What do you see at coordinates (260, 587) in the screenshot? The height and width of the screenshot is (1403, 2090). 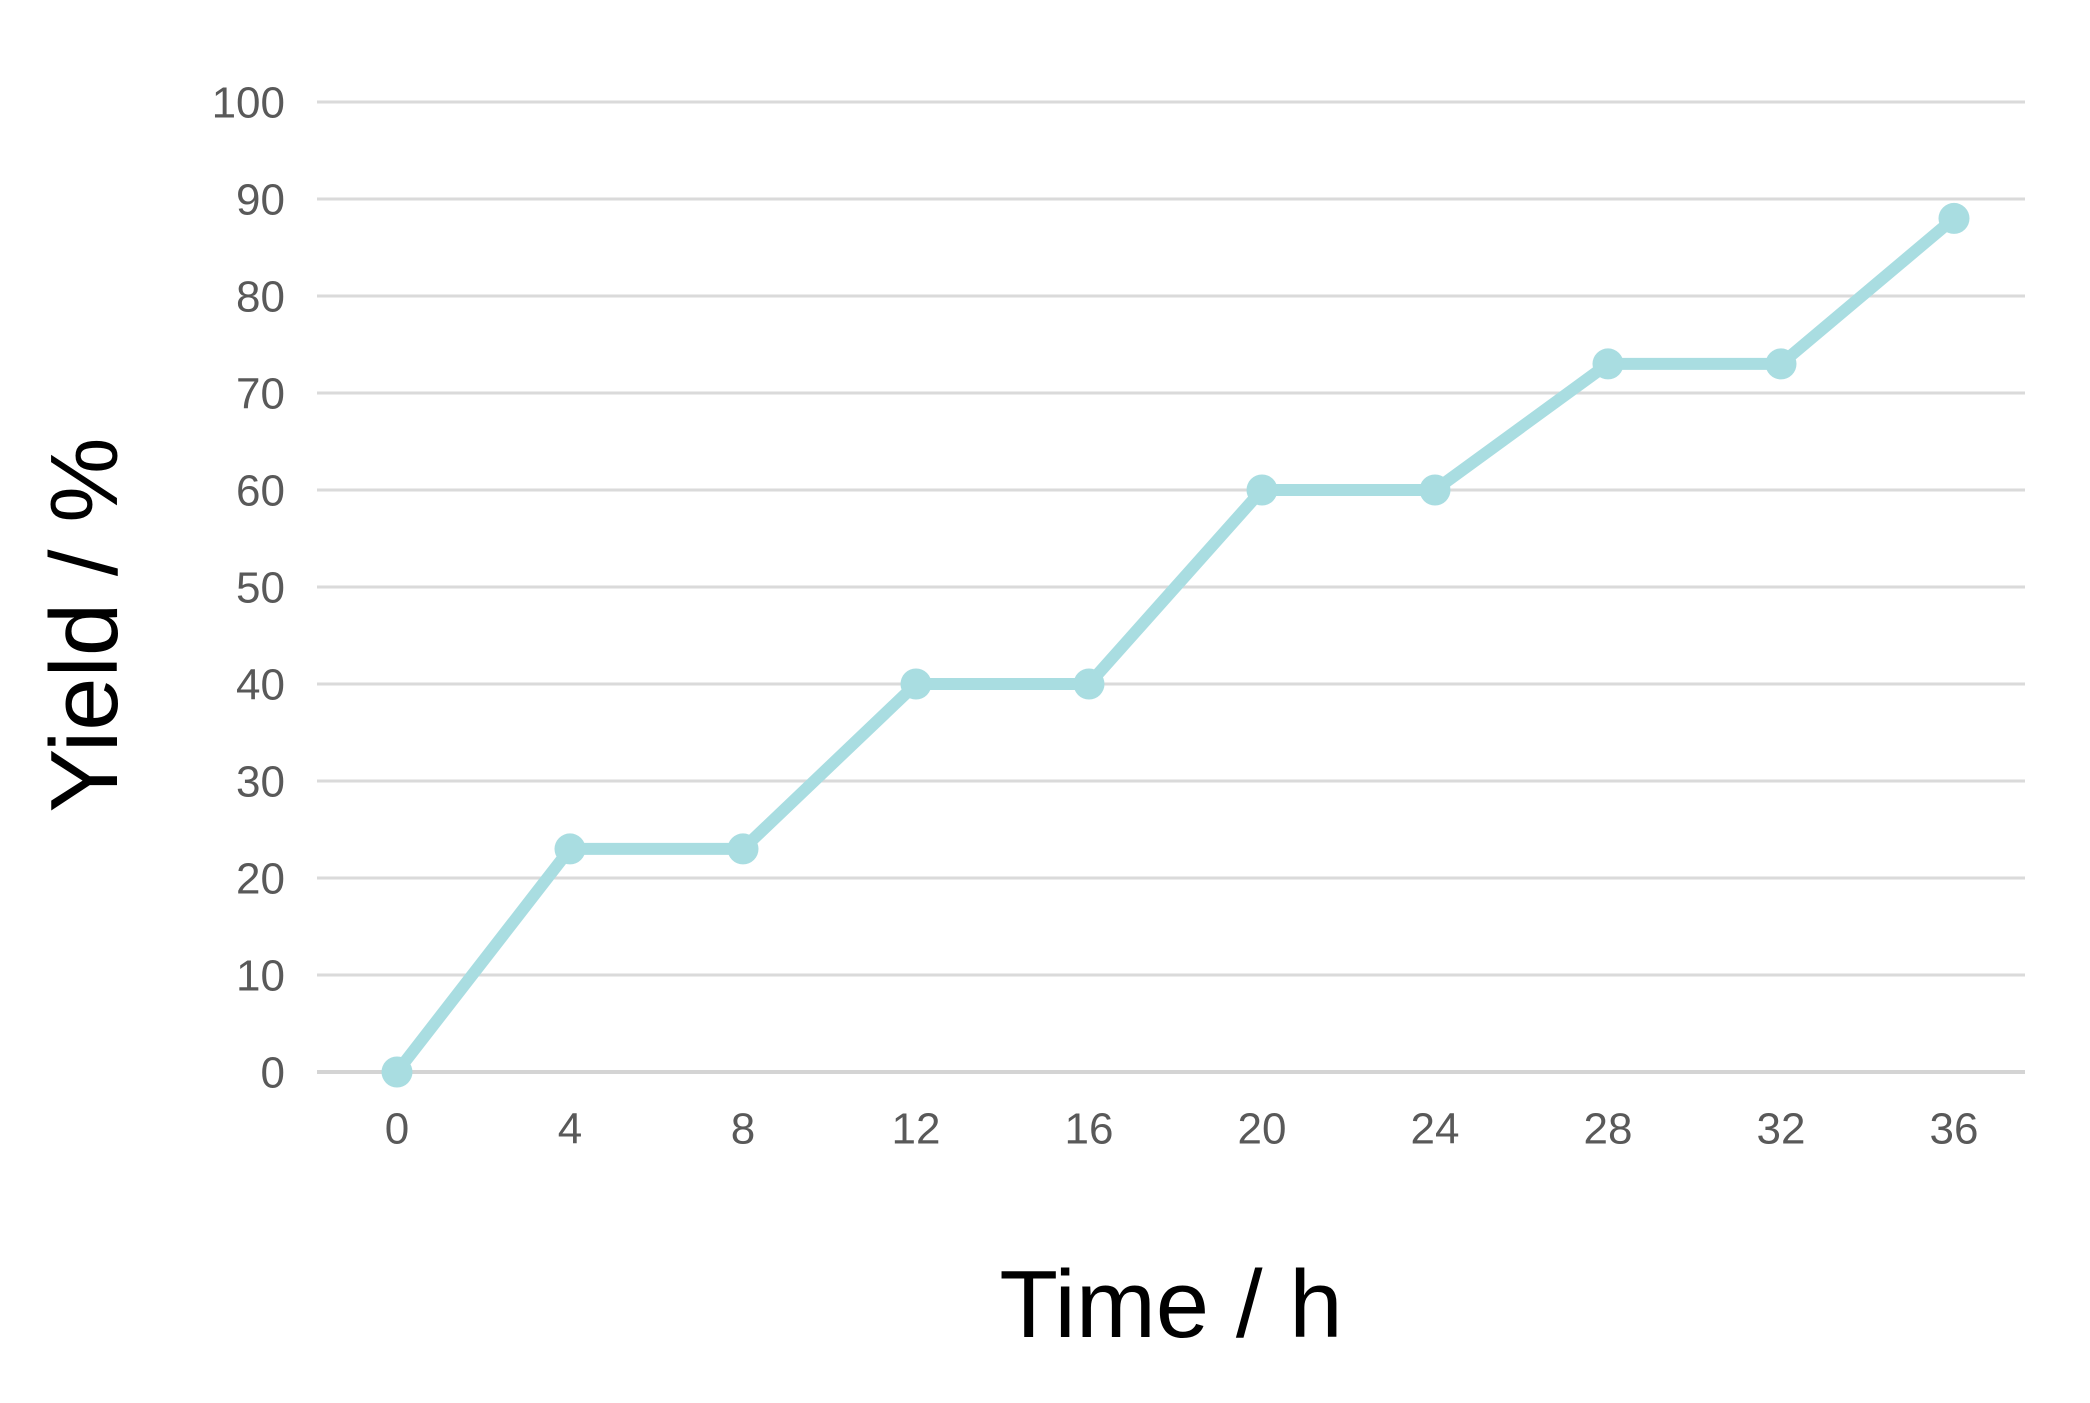 I see `y-tick-label-50: 50` at bounding box center [260, 587].